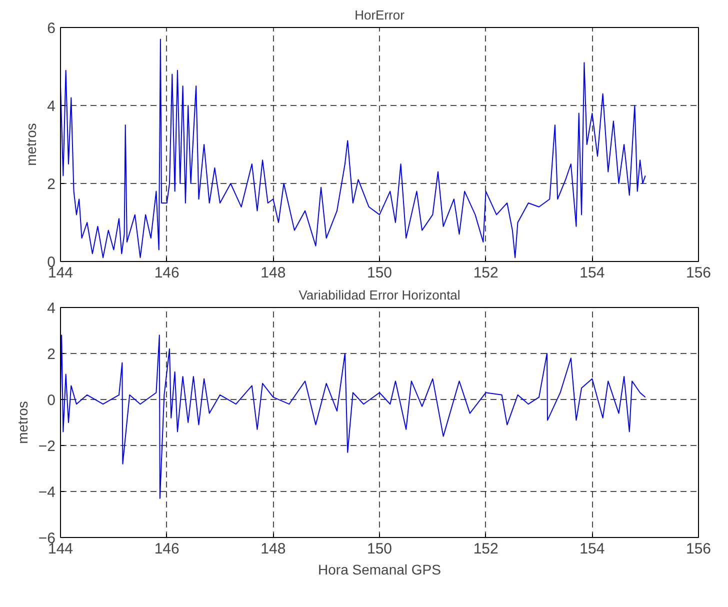 This screenshot has width=728, height=607. I want to click on x-axis-title: Hora Semanal GPS, so click(379, 570).